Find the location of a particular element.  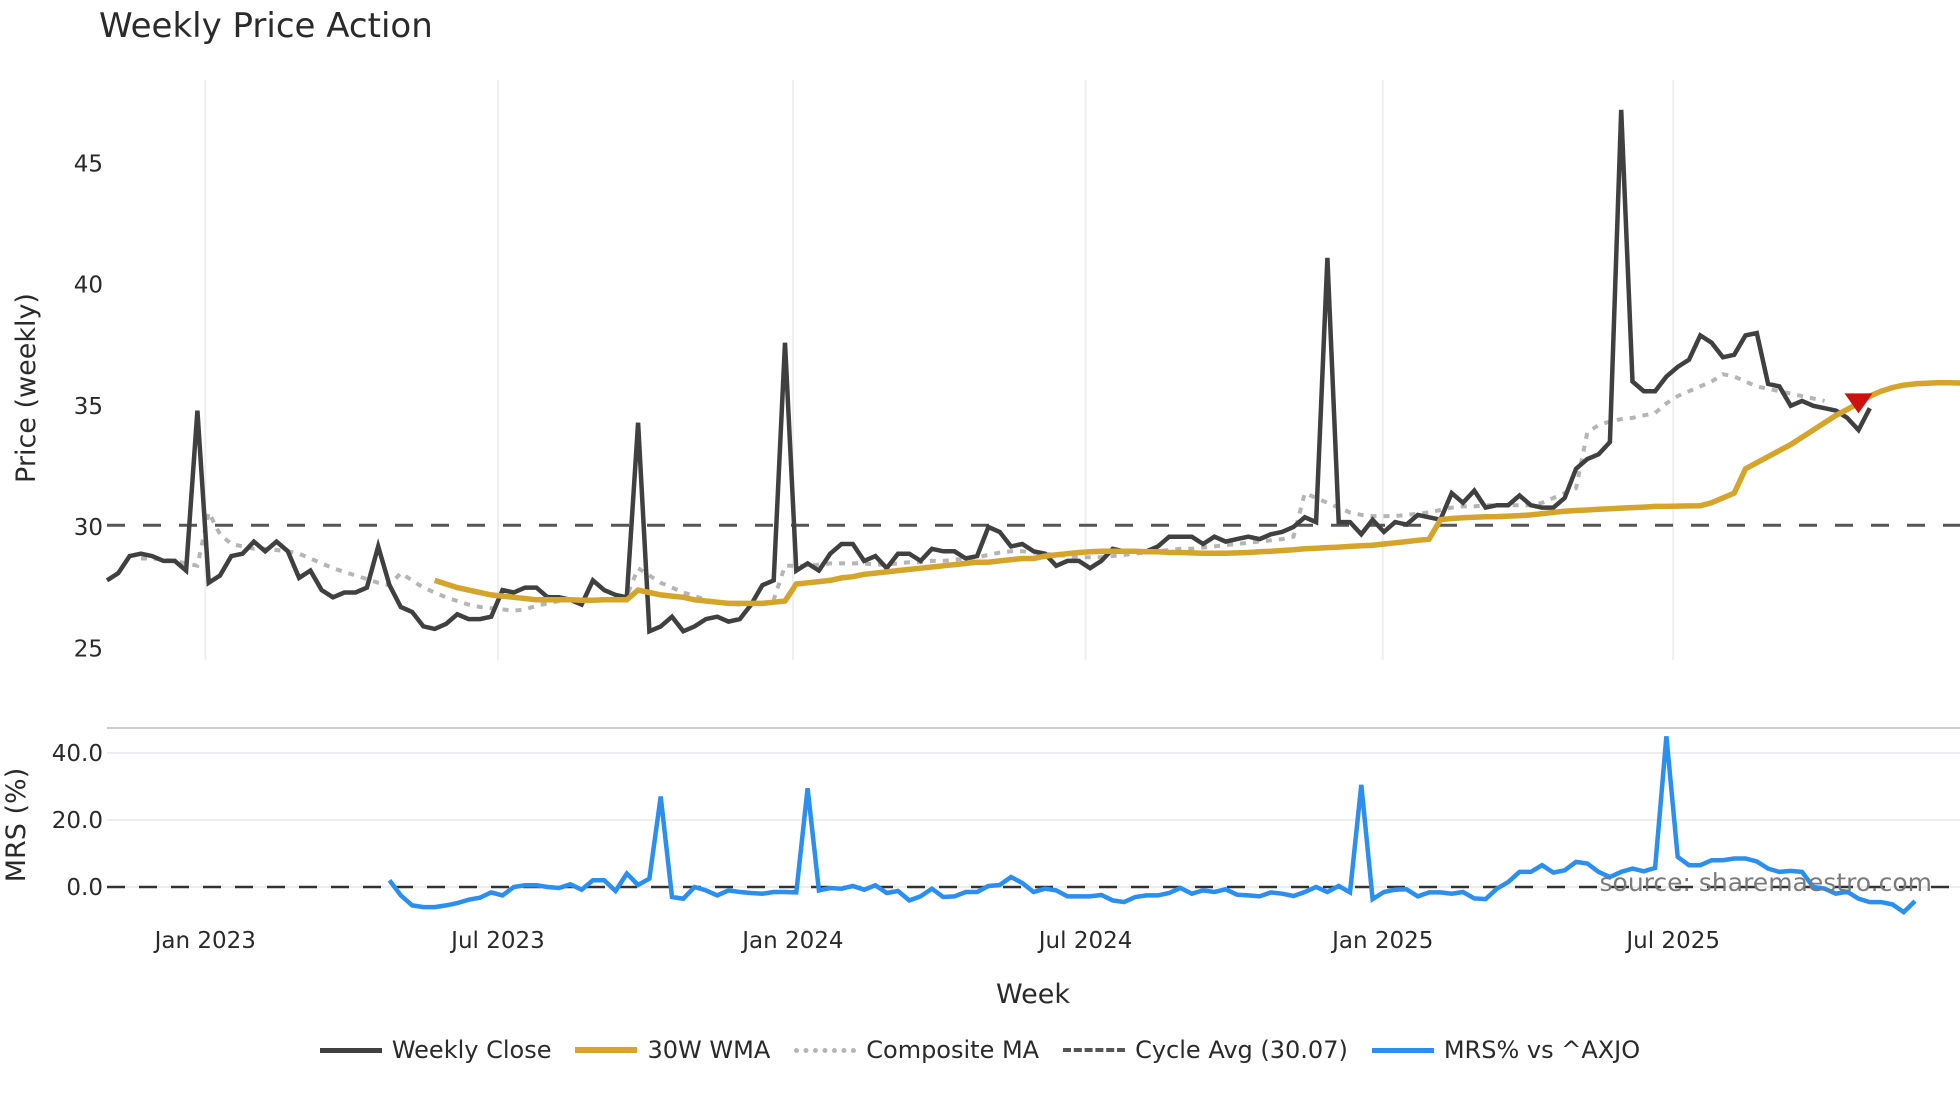

legend-swatch-composite-ma is located at coordinates (825, 1050).